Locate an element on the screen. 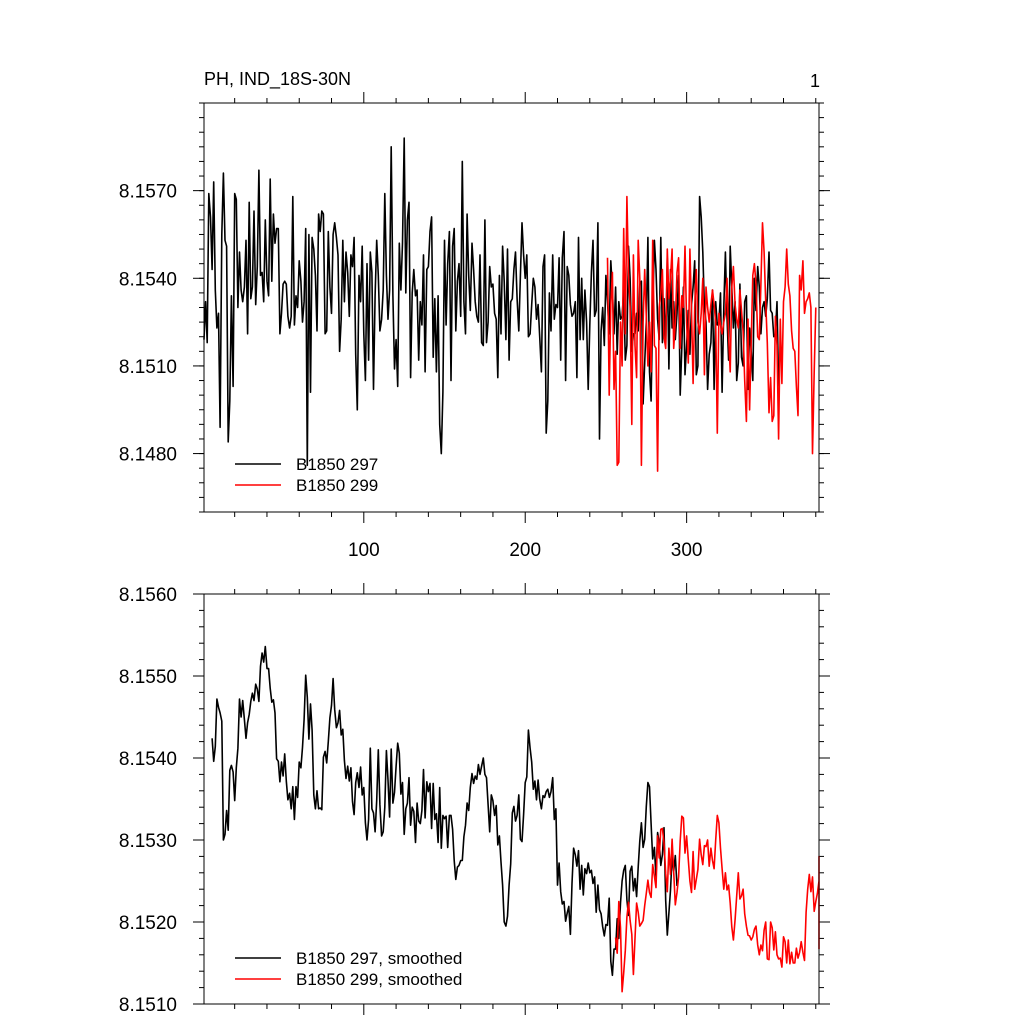 This screenshot has height=1024, width=1024. top-legend: B1850 297 B1850 299 is located at coordinates (306, 475).